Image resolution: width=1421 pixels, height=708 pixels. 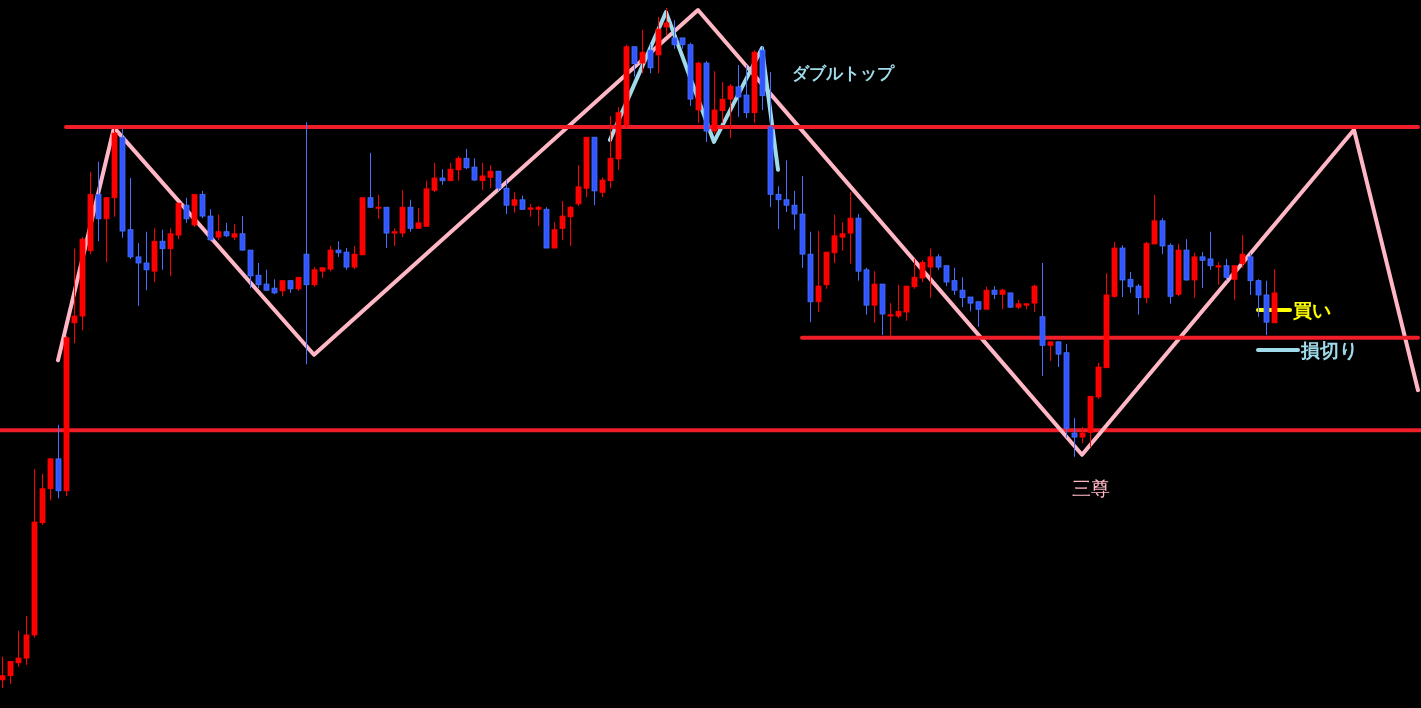 What do you see at coordinates (1311, 309) in the screenshot?
I see `series-label: 買い` at bounding box center [1311, 309].